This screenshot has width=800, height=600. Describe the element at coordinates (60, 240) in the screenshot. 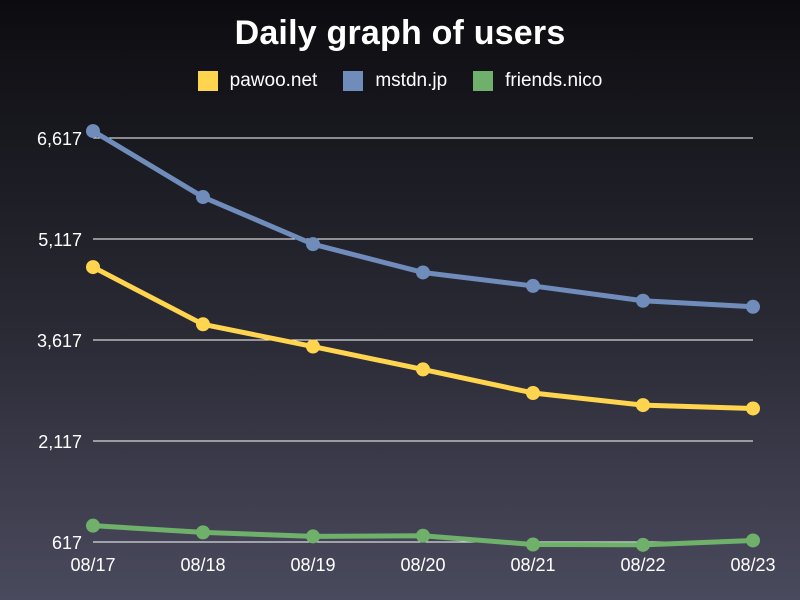

I see `y-tick-label: 5,117` at that location.